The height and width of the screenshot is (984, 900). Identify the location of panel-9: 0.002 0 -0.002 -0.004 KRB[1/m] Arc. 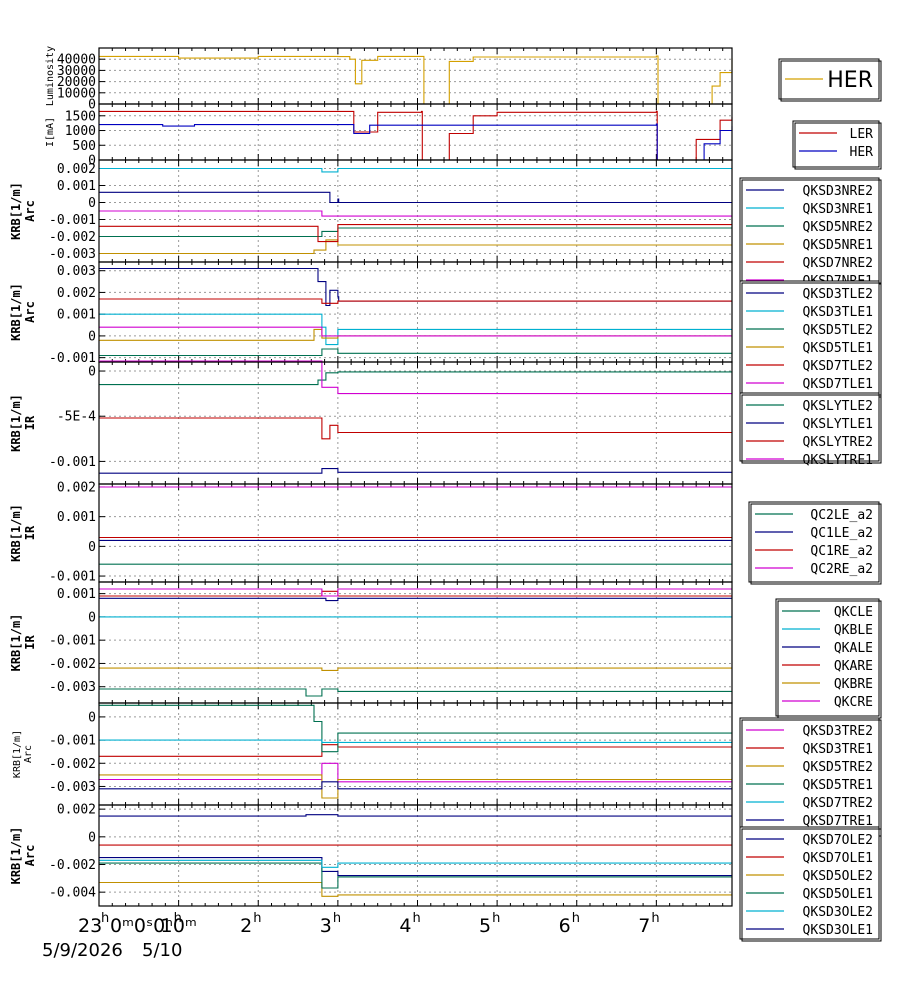
(371, 855).